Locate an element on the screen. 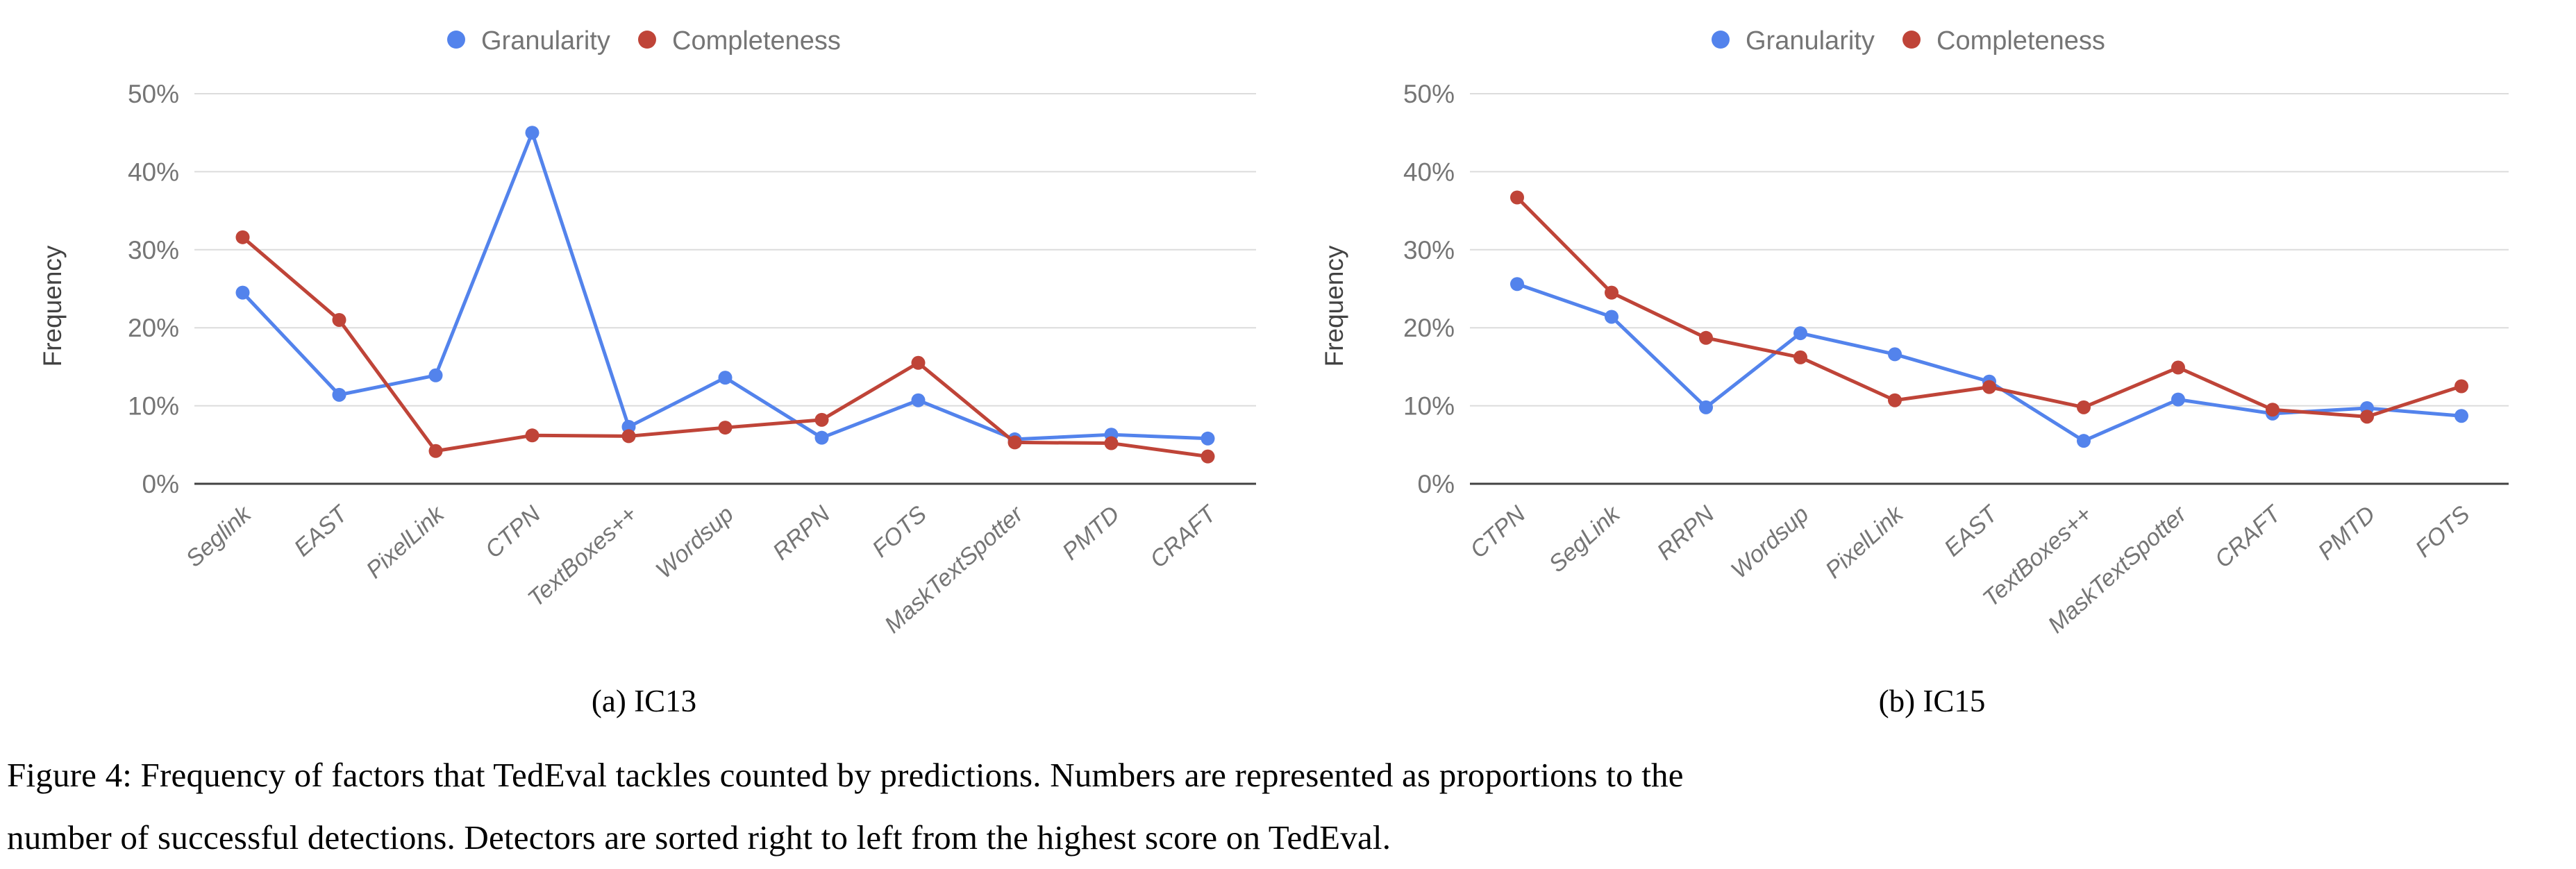 The image size is (2576, 869). subcaption-a: (a) IC13 is located at coordinates (644, 701).